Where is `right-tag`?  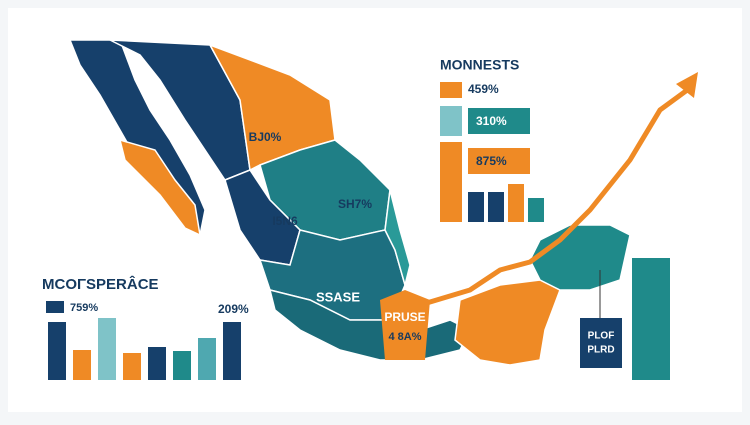 right-tag is located at coordinates (601, 343).